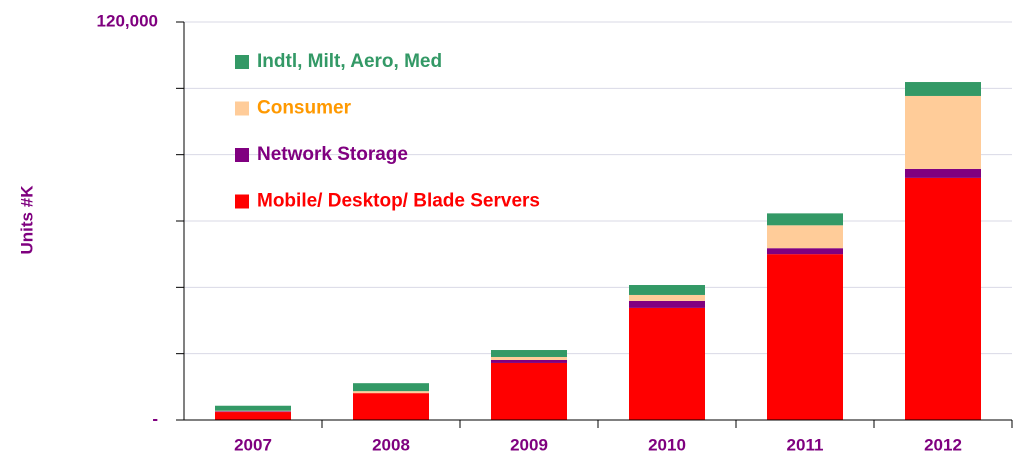 This screenshot has height=467, width=1014. I want to click on x-tick-label: 2009, so click(529, 444).